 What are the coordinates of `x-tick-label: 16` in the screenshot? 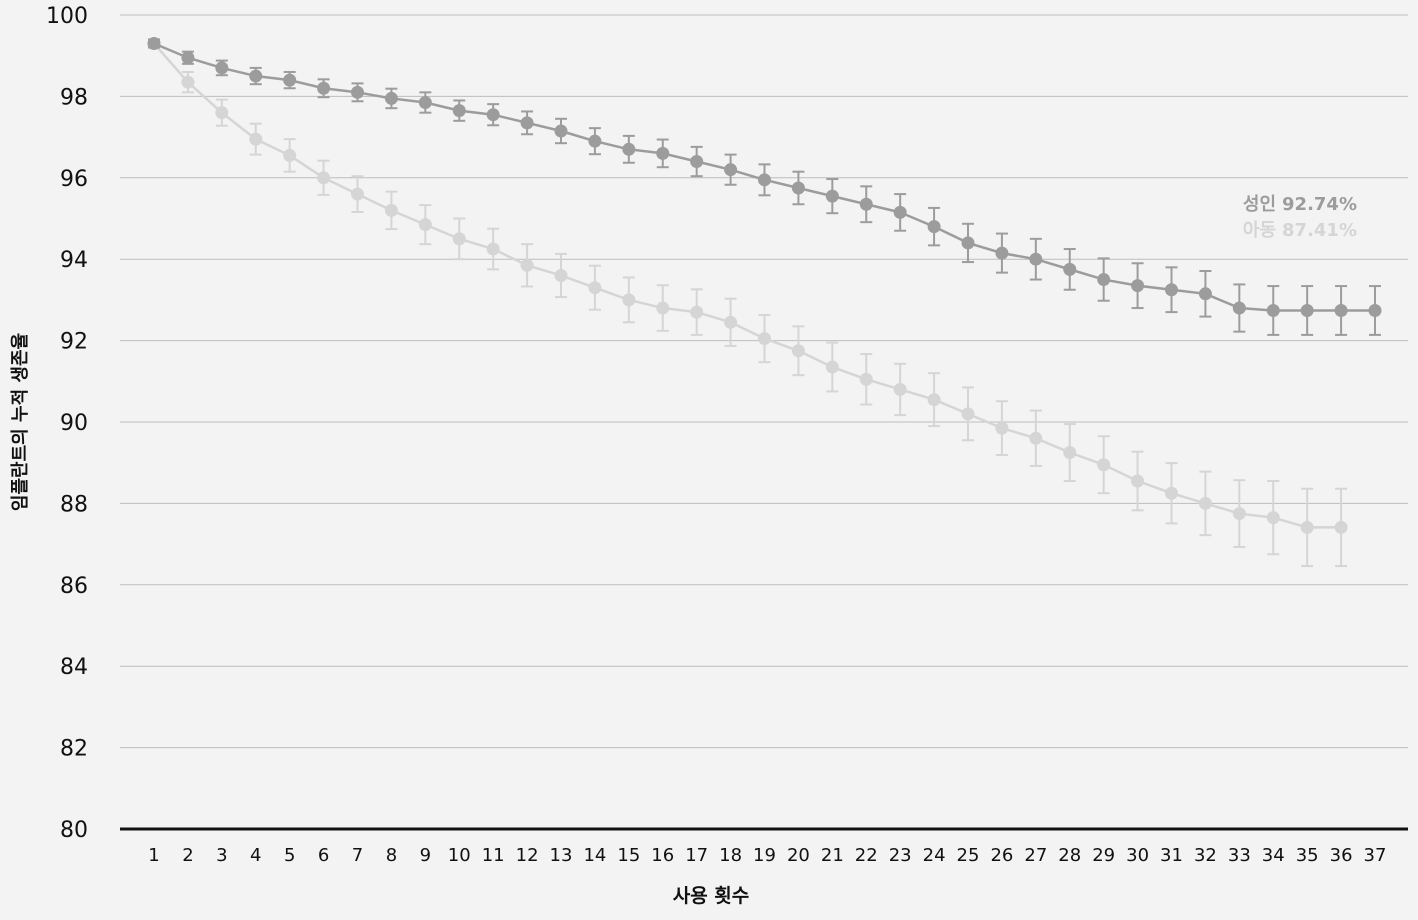 It's located at (662, 855).